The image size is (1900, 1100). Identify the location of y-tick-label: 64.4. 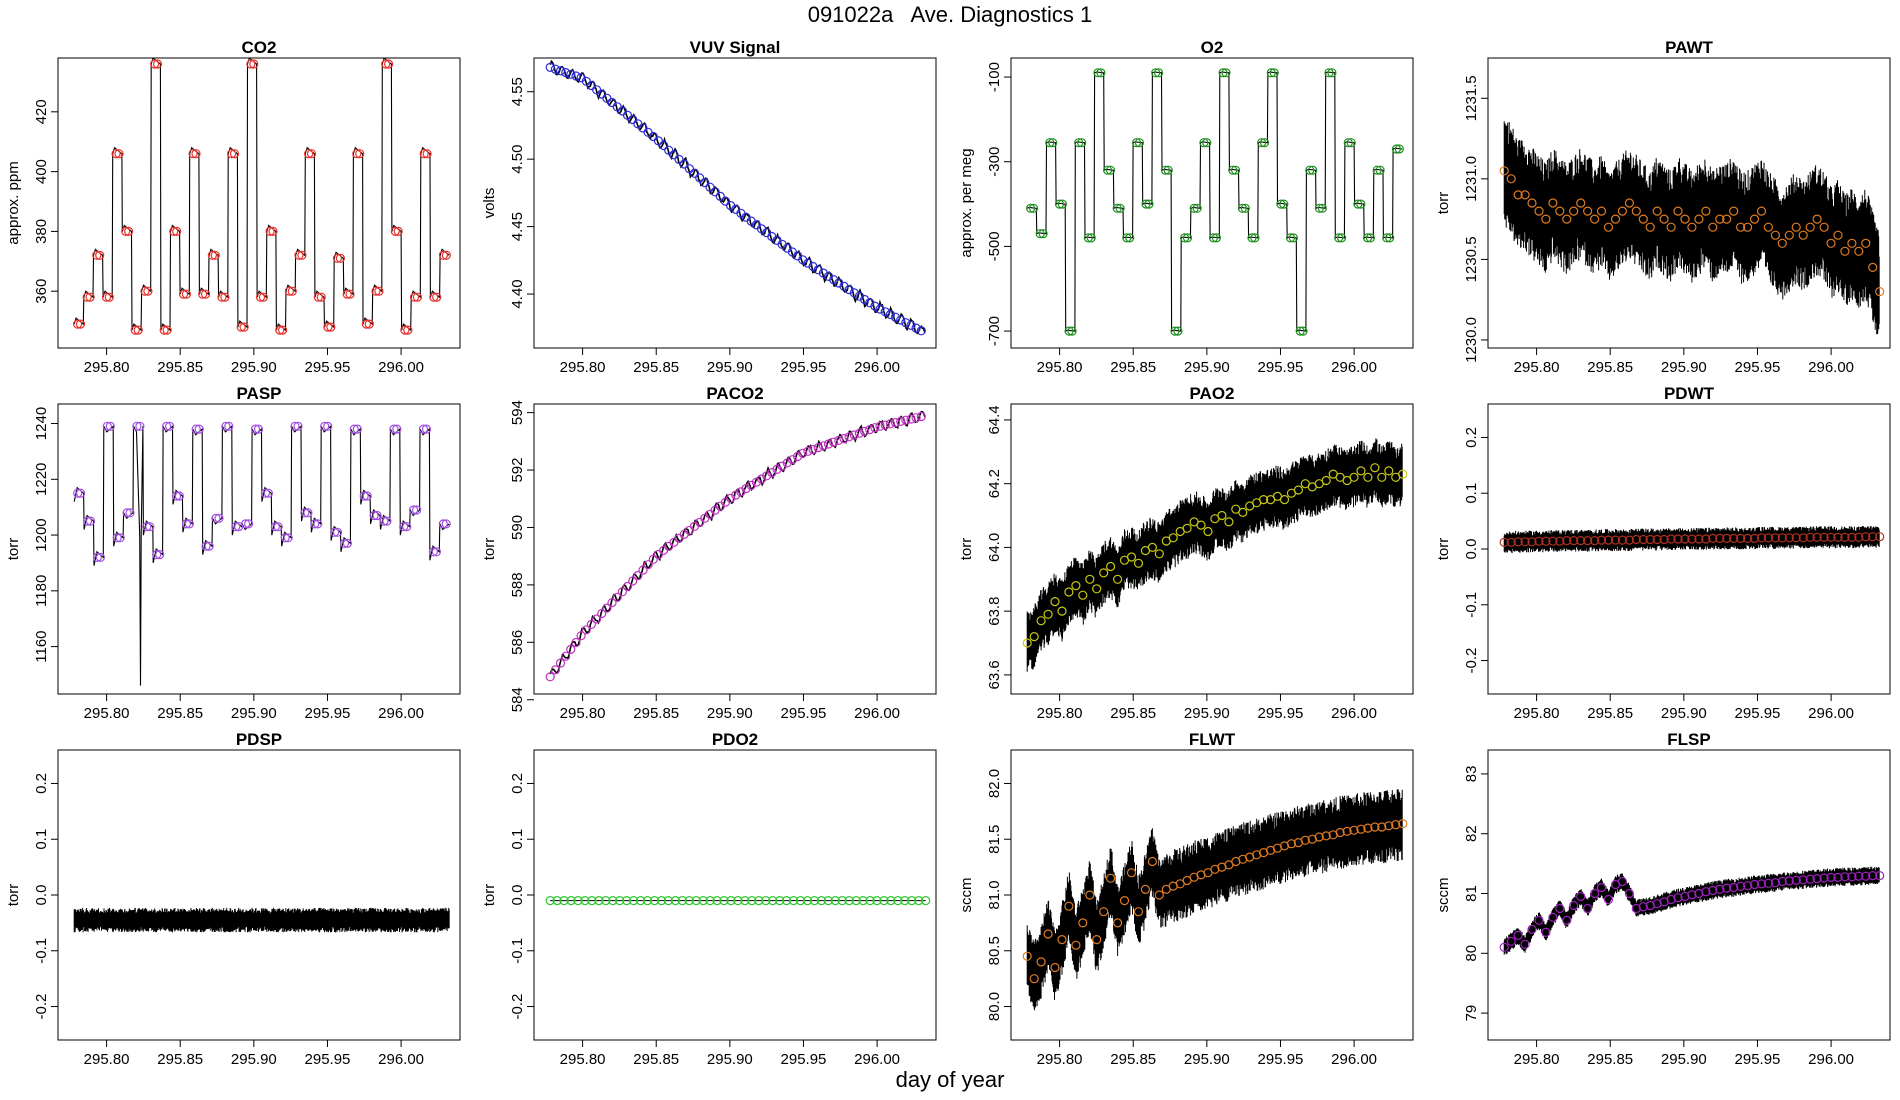
(994, 419).